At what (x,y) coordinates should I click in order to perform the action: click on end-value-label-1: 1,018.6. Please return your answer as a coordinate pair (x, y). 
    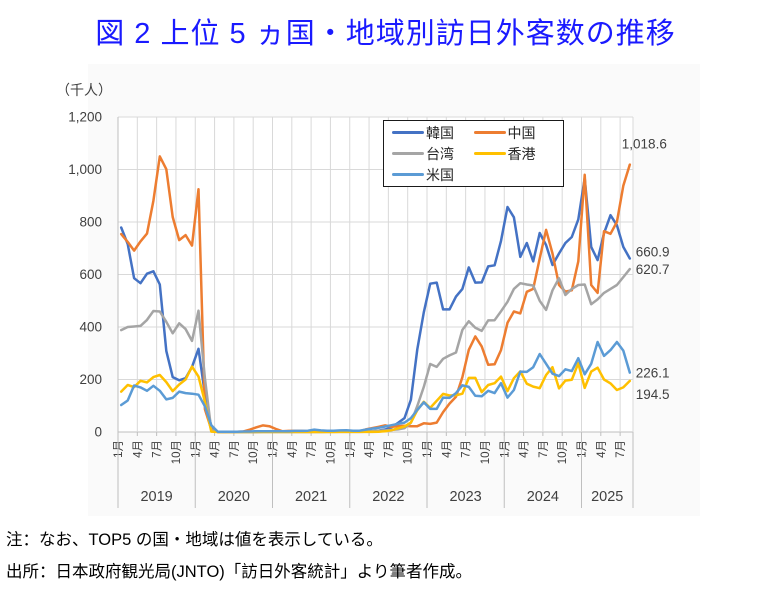
    Looking at the image, I should click on (644, 144).